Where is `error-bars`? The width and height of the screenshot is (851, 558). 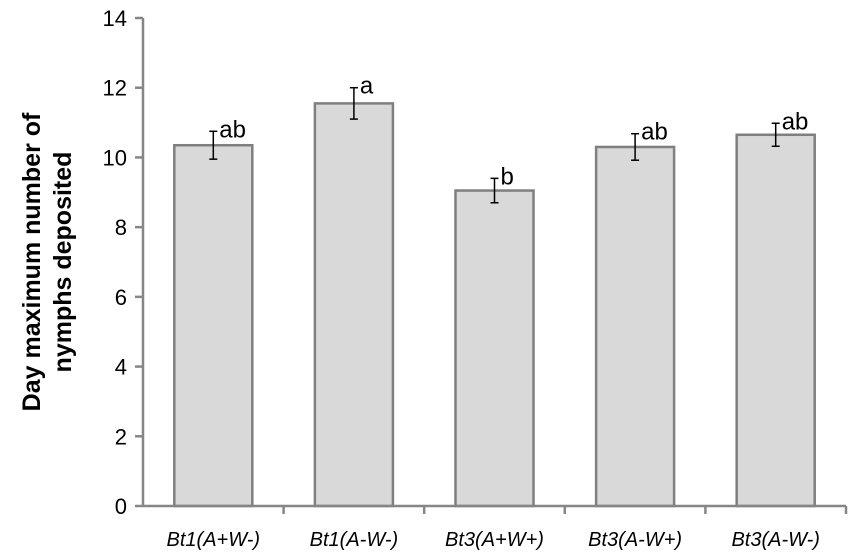
error-bars is located at coordinates (494, 145).